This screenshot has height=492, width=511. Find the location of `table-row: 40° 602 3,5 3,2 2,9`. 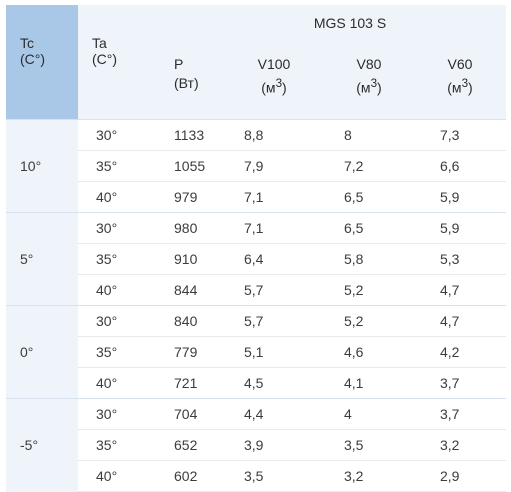

table-row: 40° 602 3,5 3,2 2,9 is located at coordinates (256, 476).